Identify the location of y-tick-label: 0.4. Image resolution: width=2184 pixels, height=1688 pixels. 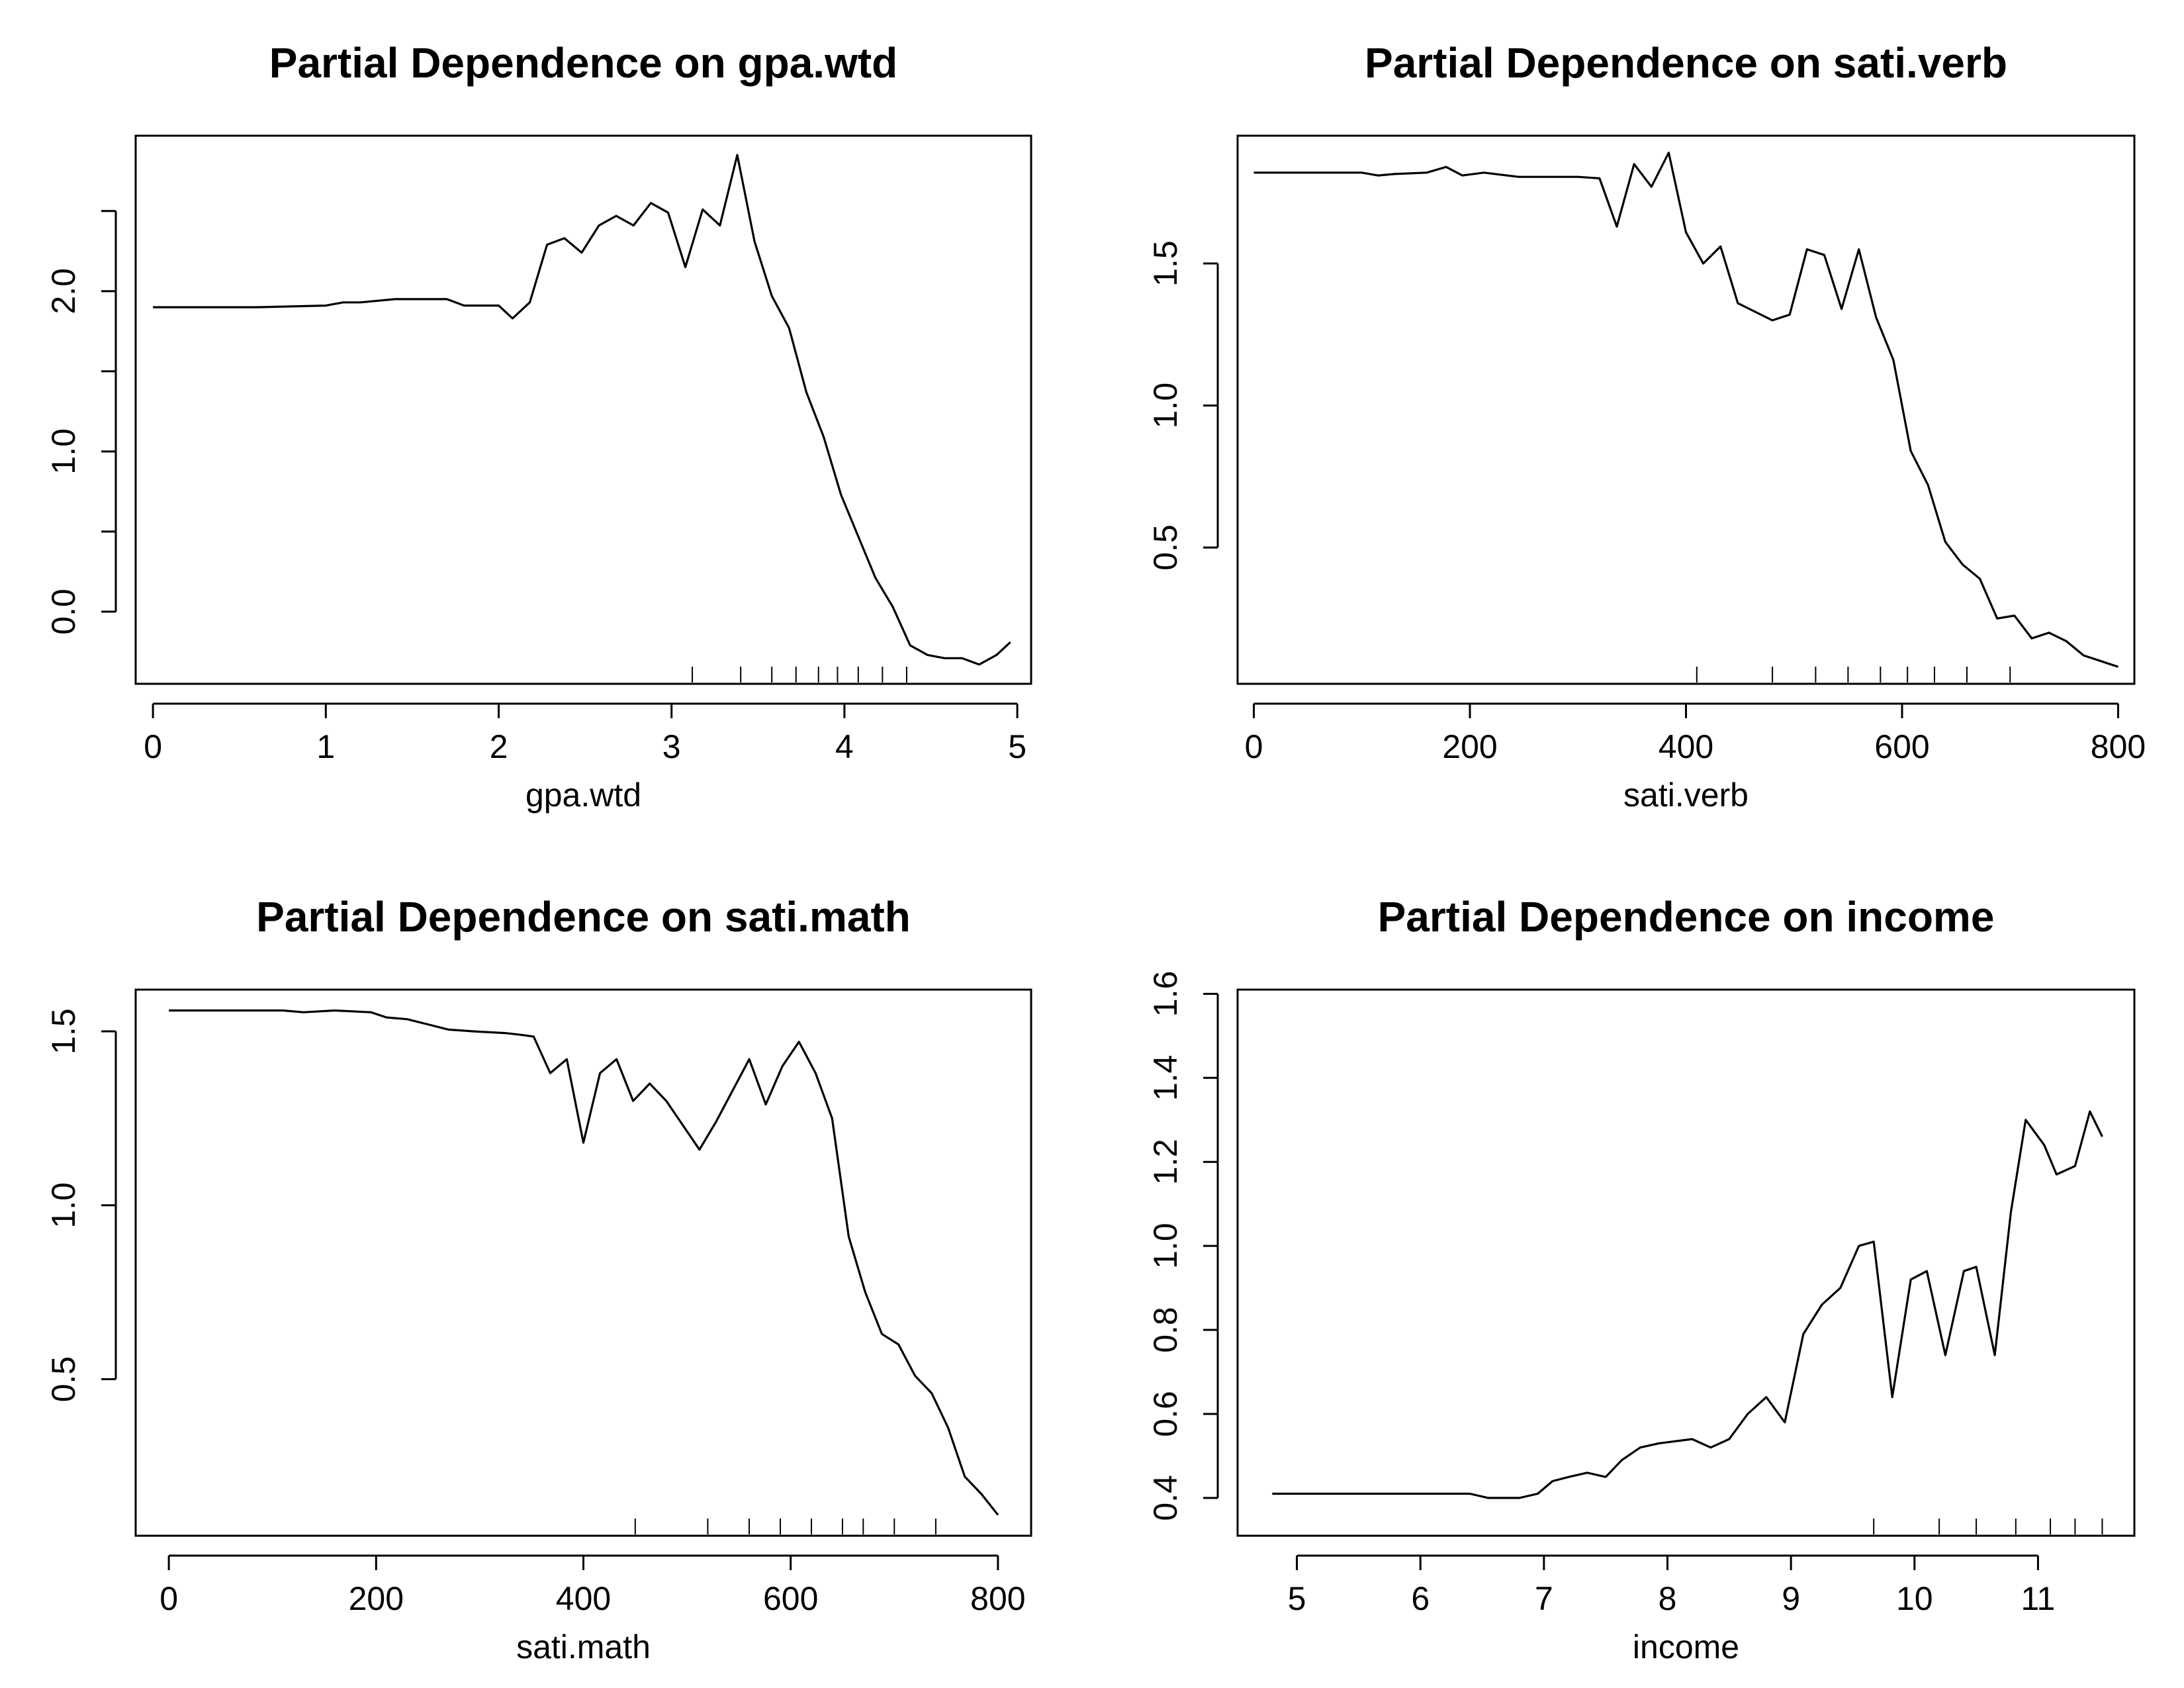
(1165, 1498).